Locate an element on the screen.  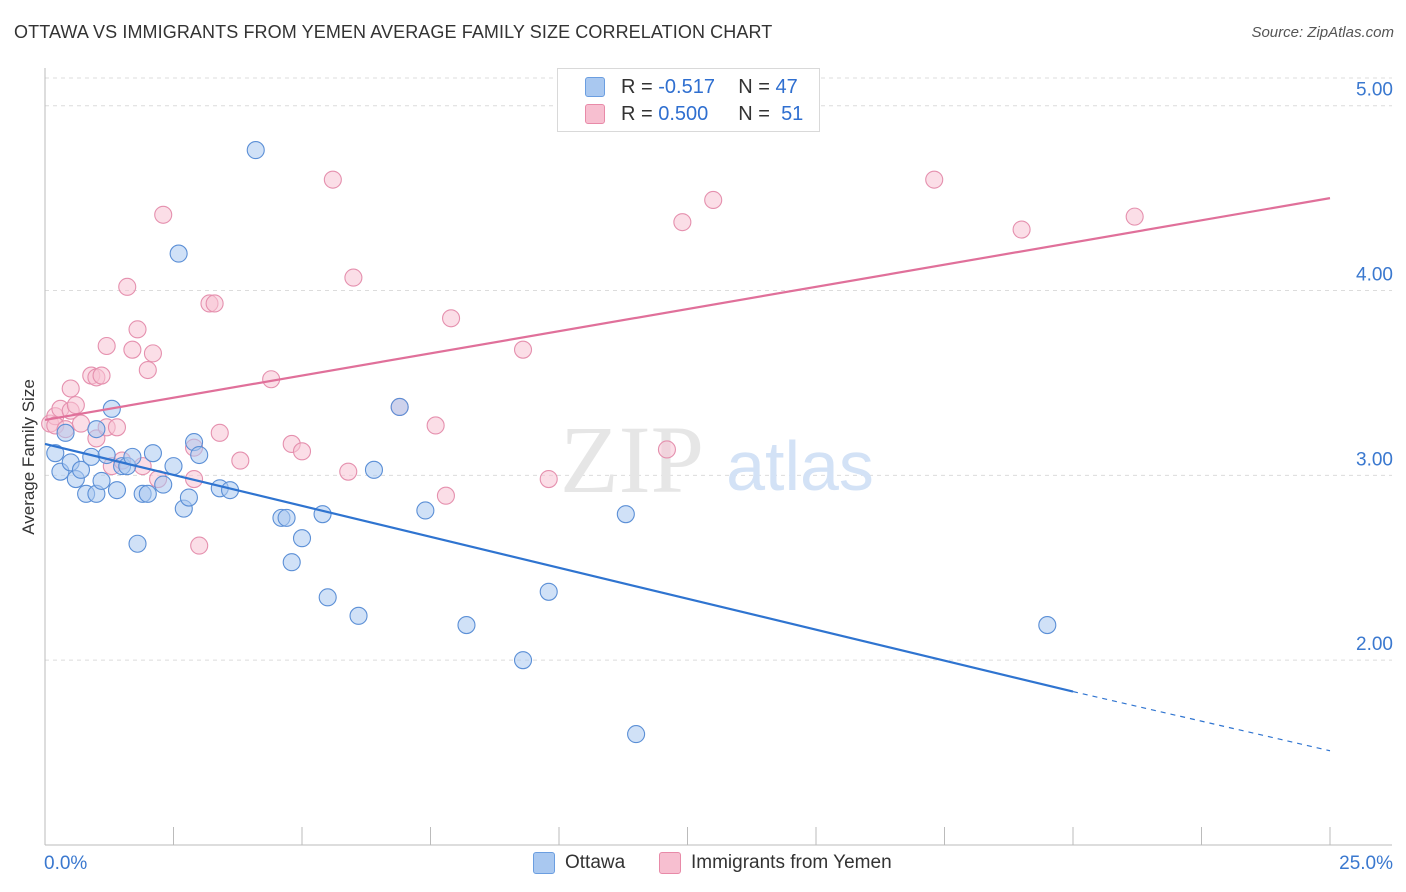
legend-r-value-yemen: 0.500 is located at coordinates (683, 113).